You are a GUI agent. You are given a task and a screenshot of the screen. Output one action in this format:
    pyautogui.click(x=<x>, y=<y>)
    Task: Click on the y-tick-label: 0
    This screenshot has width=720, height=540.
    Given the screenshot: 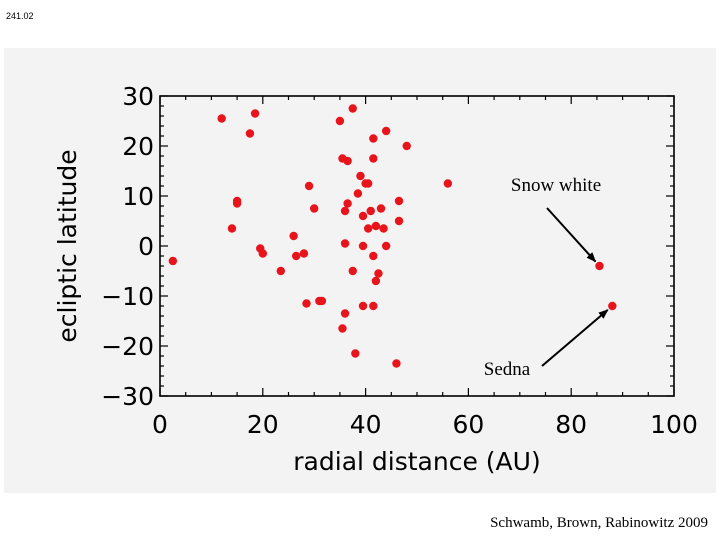 What is the action you would take?
    pyautogui.click(x=146, y=246)
    